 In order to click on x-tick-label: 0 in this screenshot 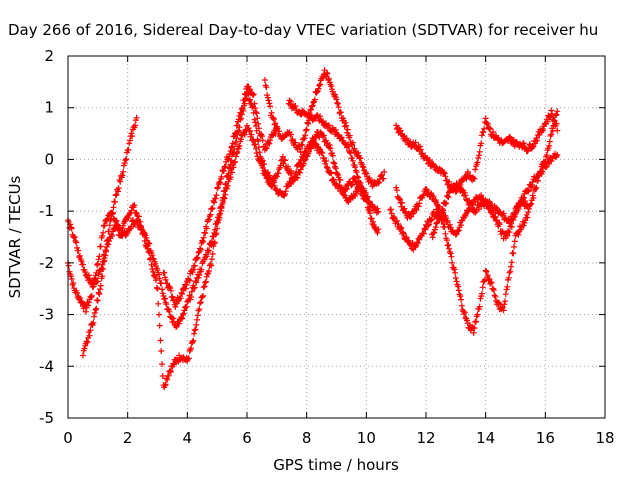, I will do `click(68, 438)`.